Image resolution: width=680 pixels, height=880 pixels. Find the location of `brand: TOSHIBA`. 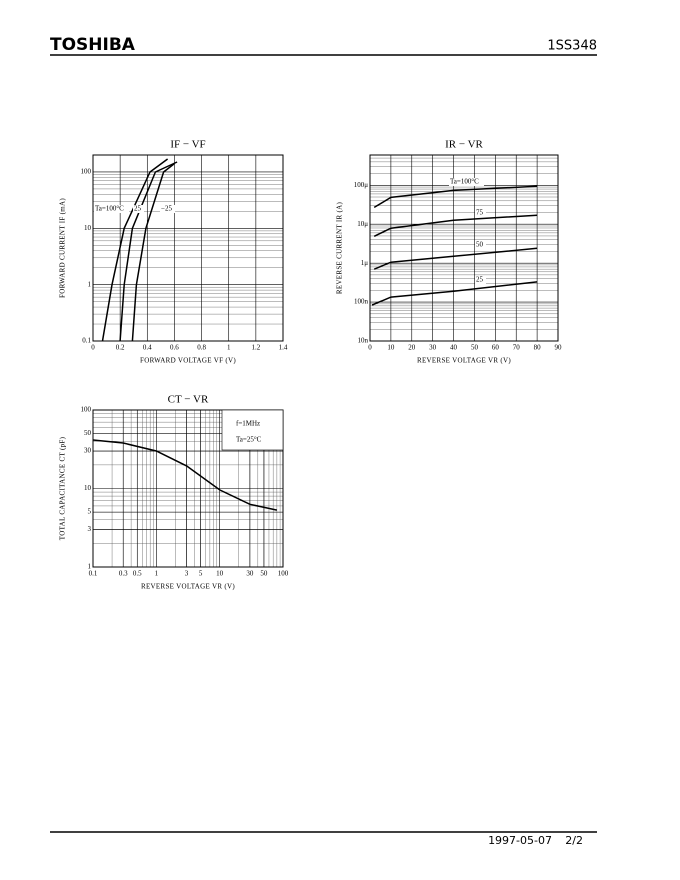

brand: TOSHIBA is located at coordinates (93, 45).